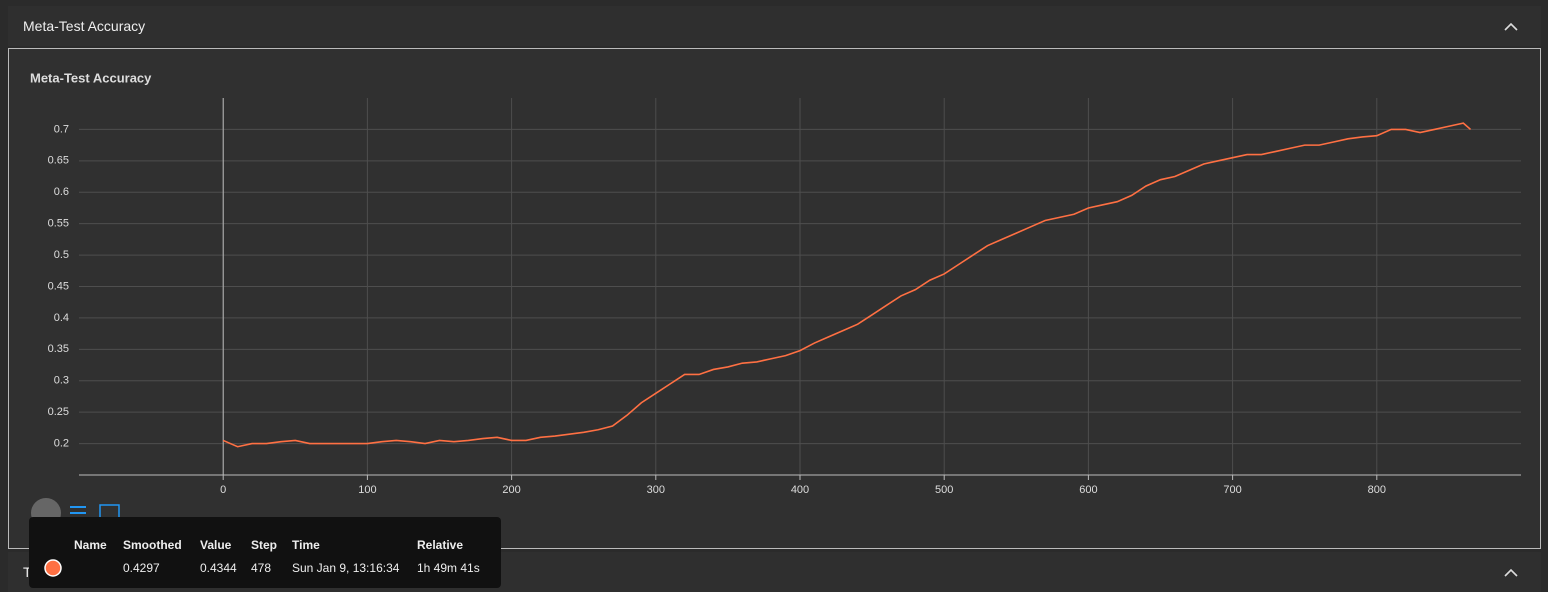 The image size is (1548, 592). What do you see at coordinates (58, 349) in the screenshot?
I see `y-tick-label: 0.35` at bounding box center [58, 349].